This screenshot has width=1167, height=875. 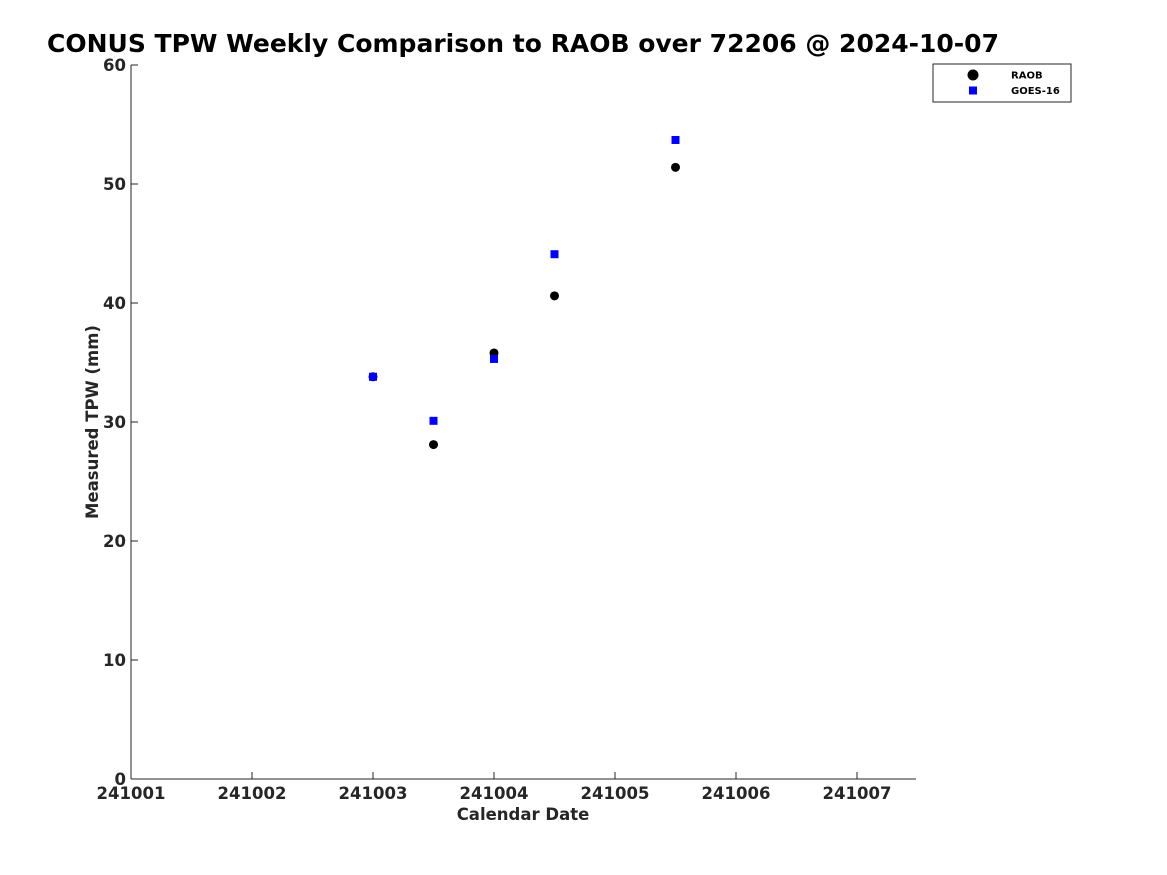 I want to click on legend-label-raob: RAOB, so click(x=1027, y=76).